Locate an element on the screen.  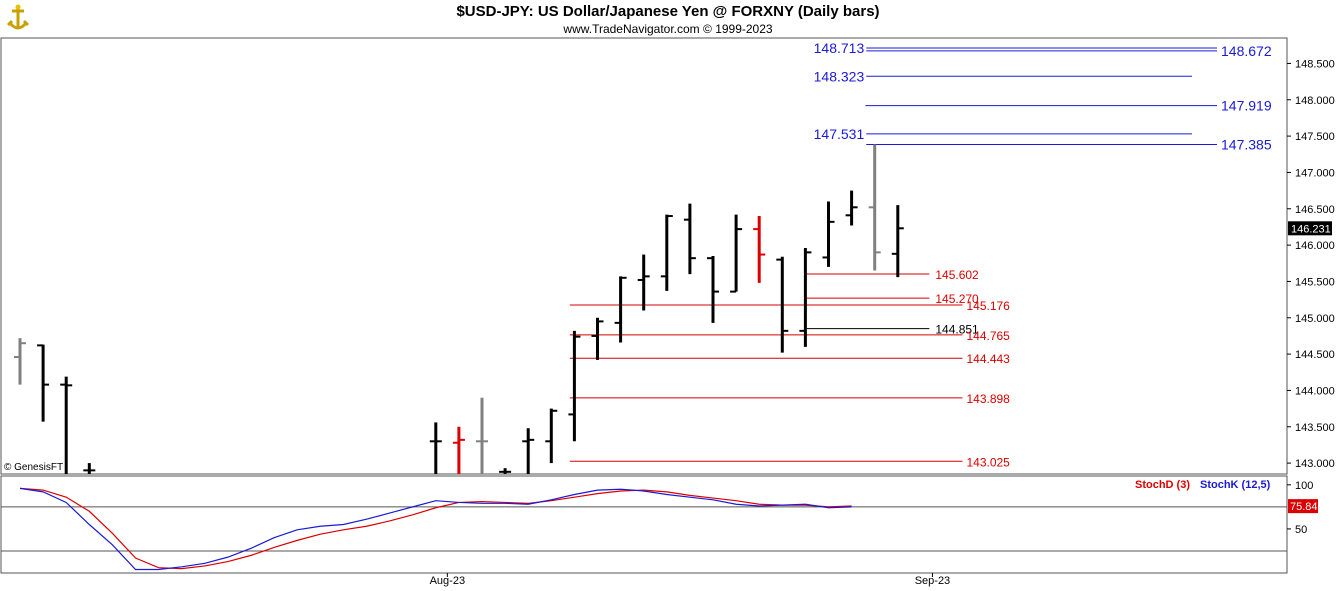
y-tick-label: 146.000 is located at coordinates (1315, 246).